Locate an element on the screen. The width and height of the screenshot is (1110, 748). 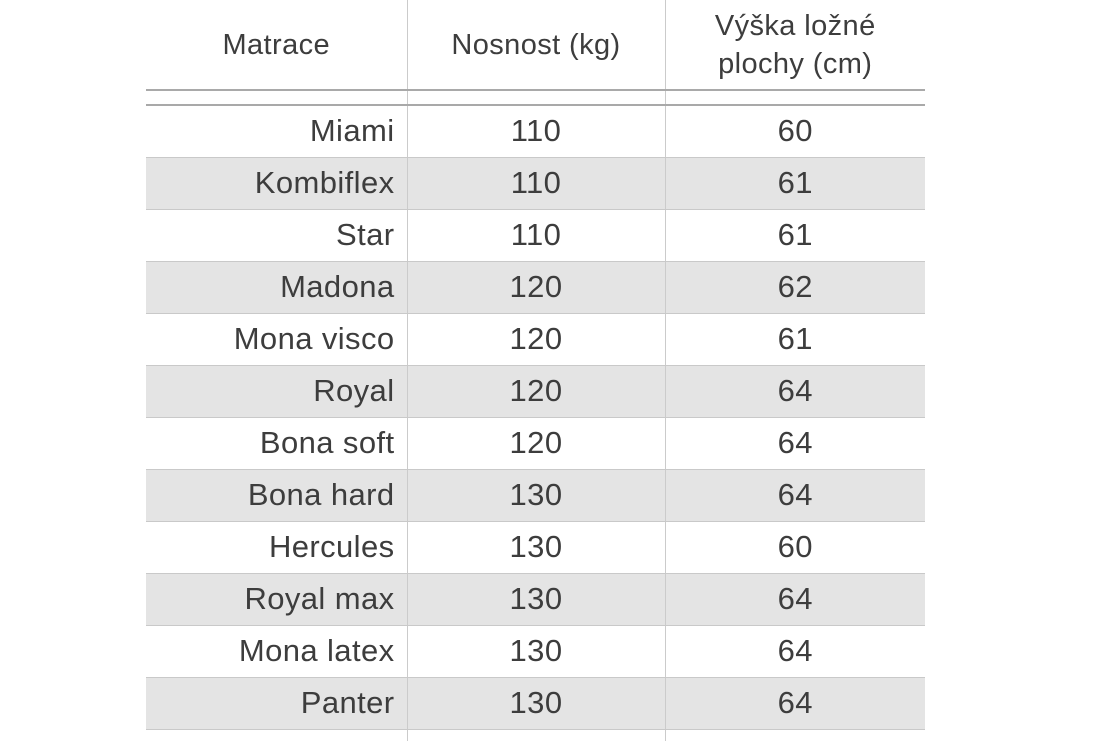
table-row: Hercules 130 60 is located at coordinates (535, 547).